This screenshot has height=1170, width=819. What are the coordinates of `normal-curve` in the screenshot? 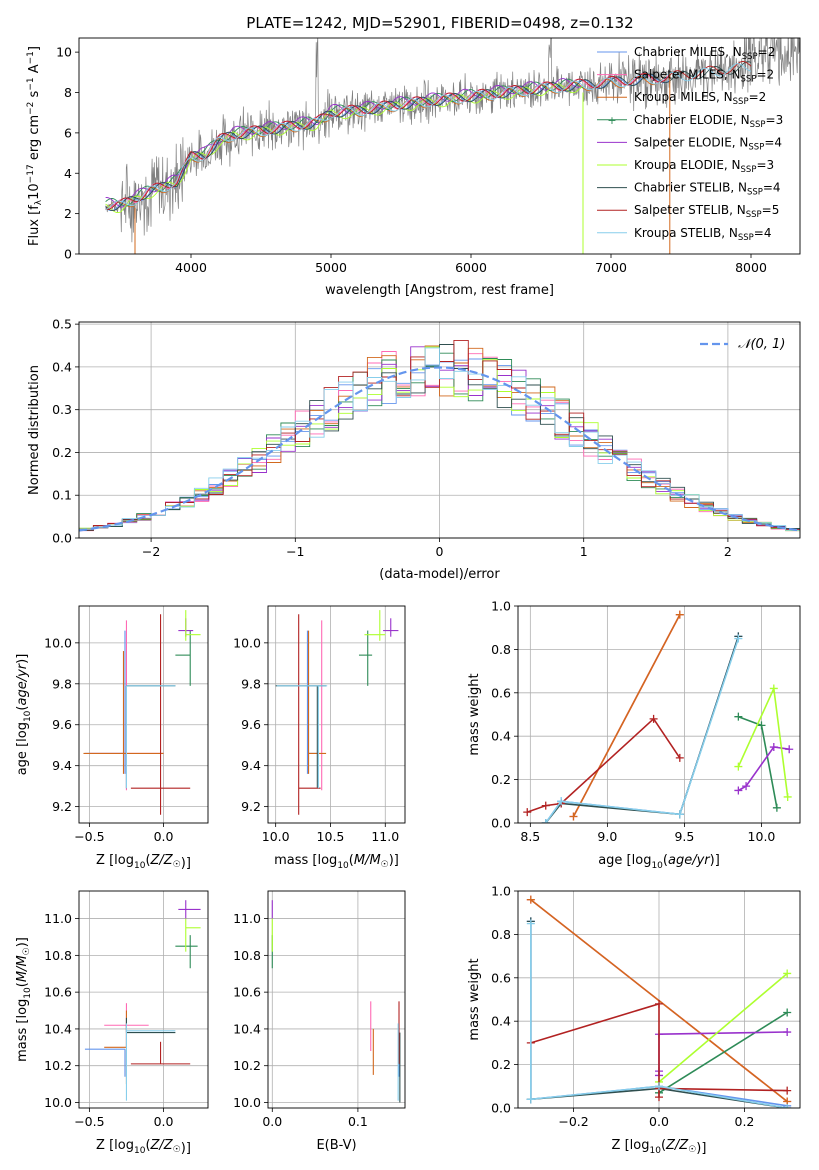 It's located at (439, 449).